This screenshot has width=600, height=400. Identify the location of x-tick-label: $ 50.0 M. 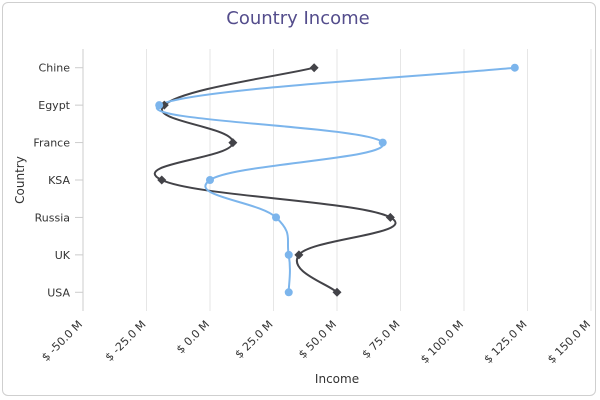
(317, 339).